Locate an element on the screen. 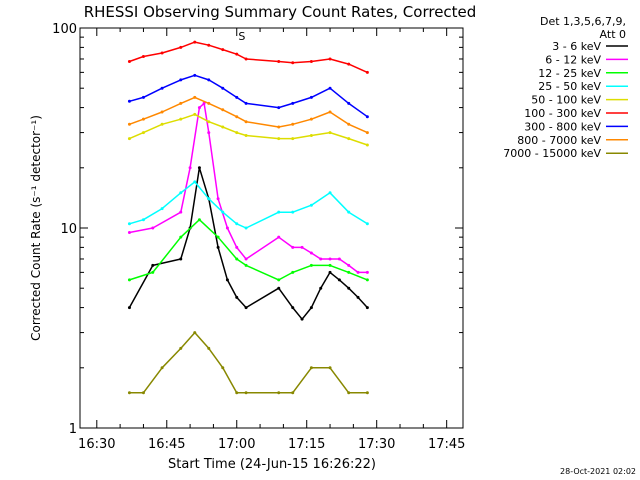  legend-label-5: 50 - 100 keV is located at coordinates (566, 100).